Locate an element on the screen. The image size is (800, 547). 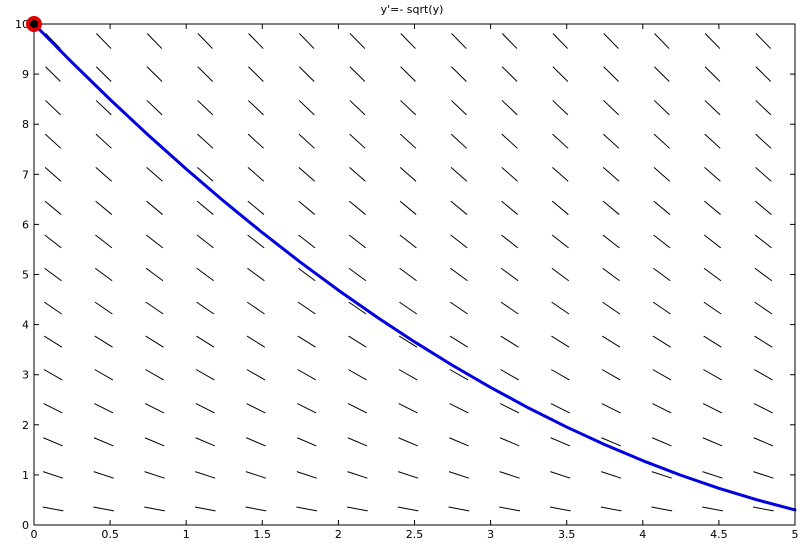
y-tick-label: 3 is located at coordinates (25, 375).